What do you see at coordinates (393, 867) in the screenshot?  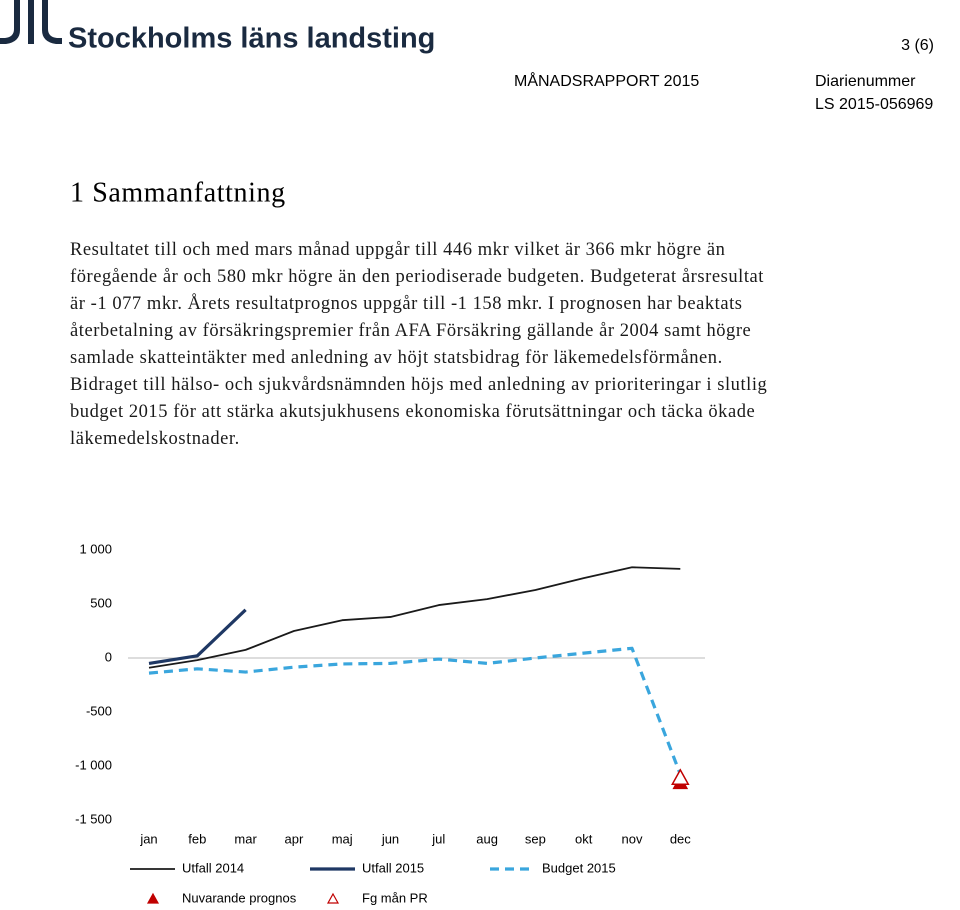 I see `legend-label: Utfall 2015` at bounding box center [393, 867].